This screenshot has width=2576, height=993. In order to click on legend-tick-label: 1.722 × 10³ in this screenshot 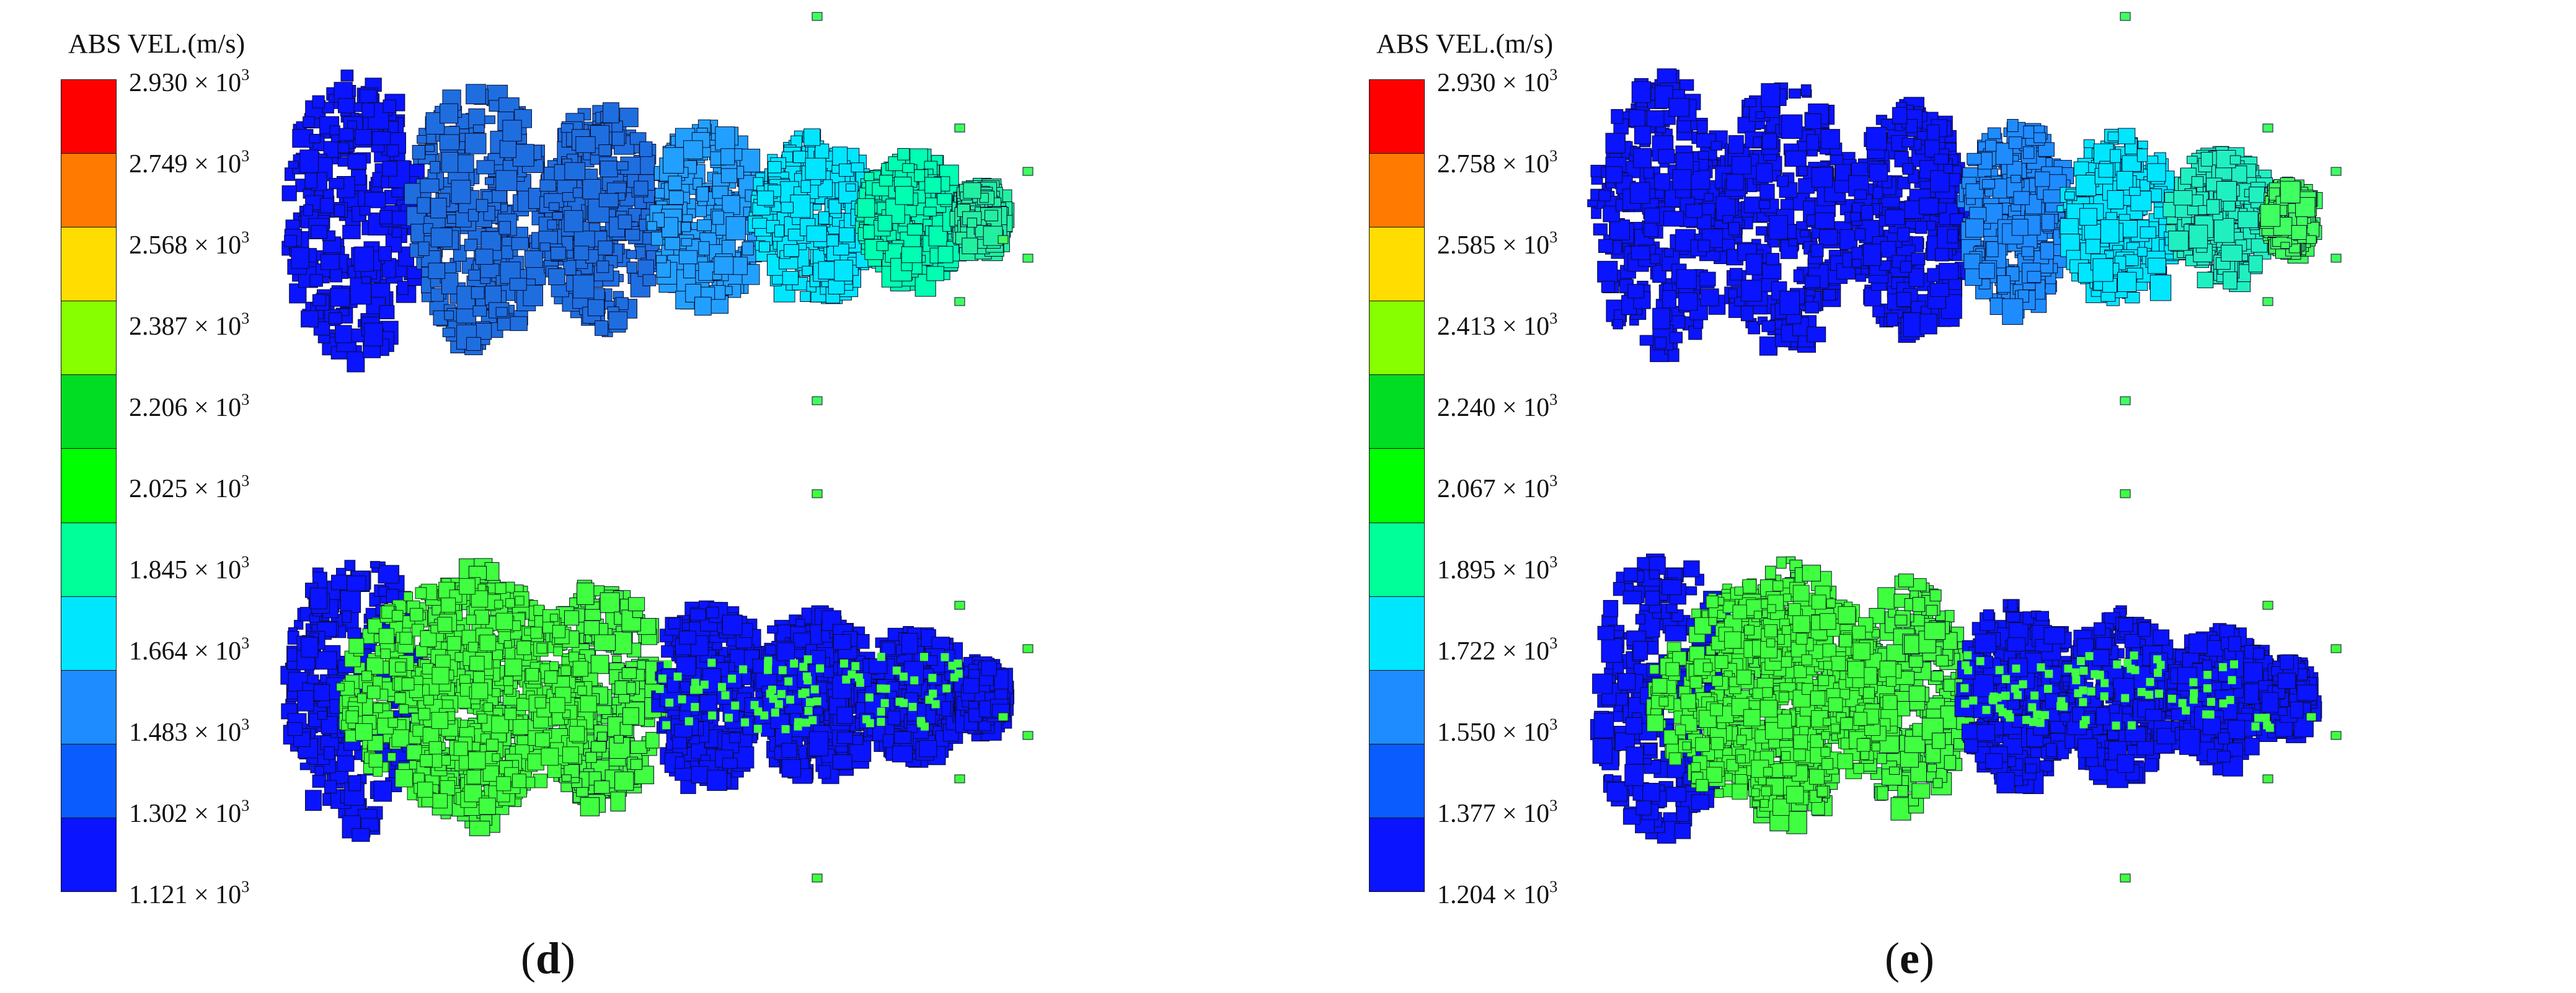, I will do `click(1498, 650)`.